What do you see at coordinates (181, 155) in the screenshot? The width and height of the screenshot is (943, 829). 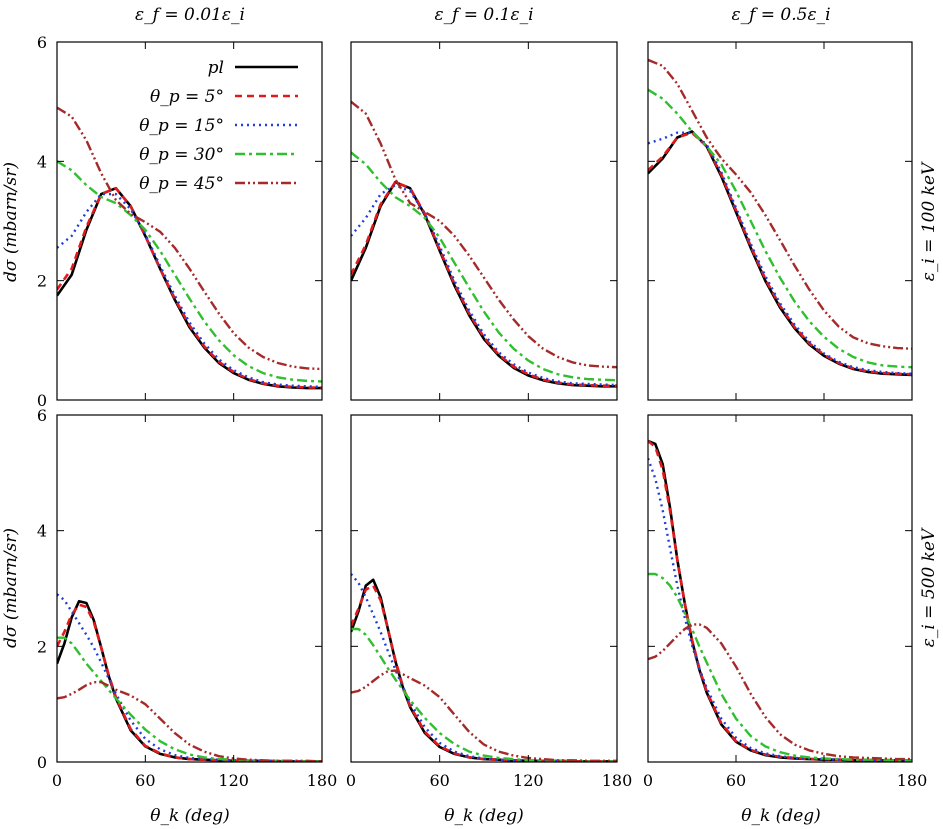 I see `legend-label: θ_p = 30°` at bounding box center [181, 155].